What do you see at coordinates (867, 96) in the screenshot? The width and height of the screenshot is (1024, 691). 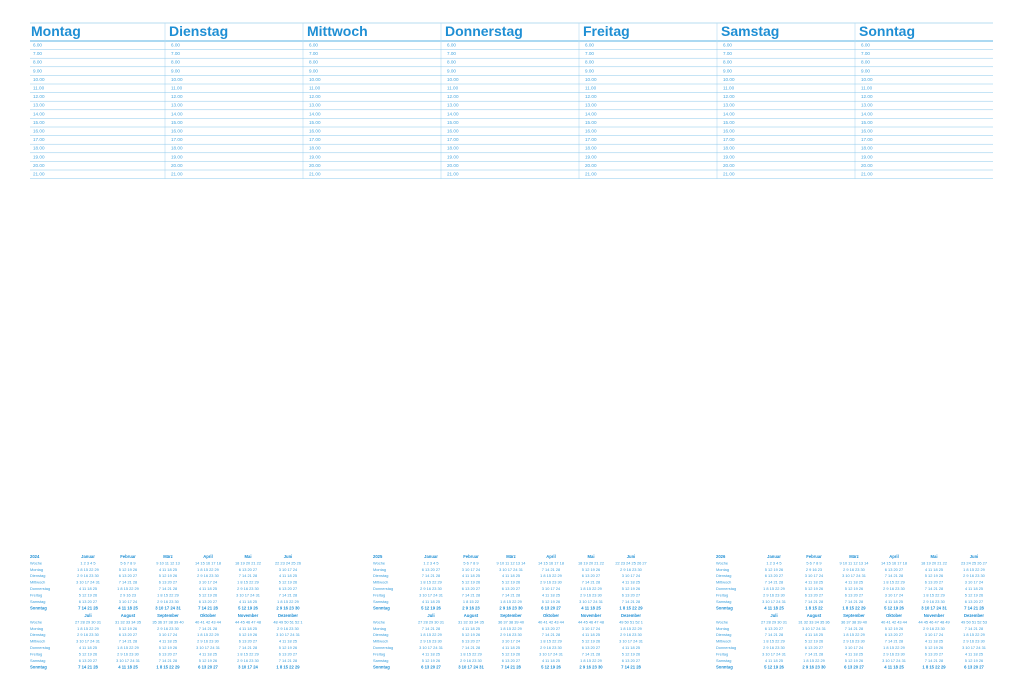 I see `time-label: 12.00` at bounding box center [867, 96].